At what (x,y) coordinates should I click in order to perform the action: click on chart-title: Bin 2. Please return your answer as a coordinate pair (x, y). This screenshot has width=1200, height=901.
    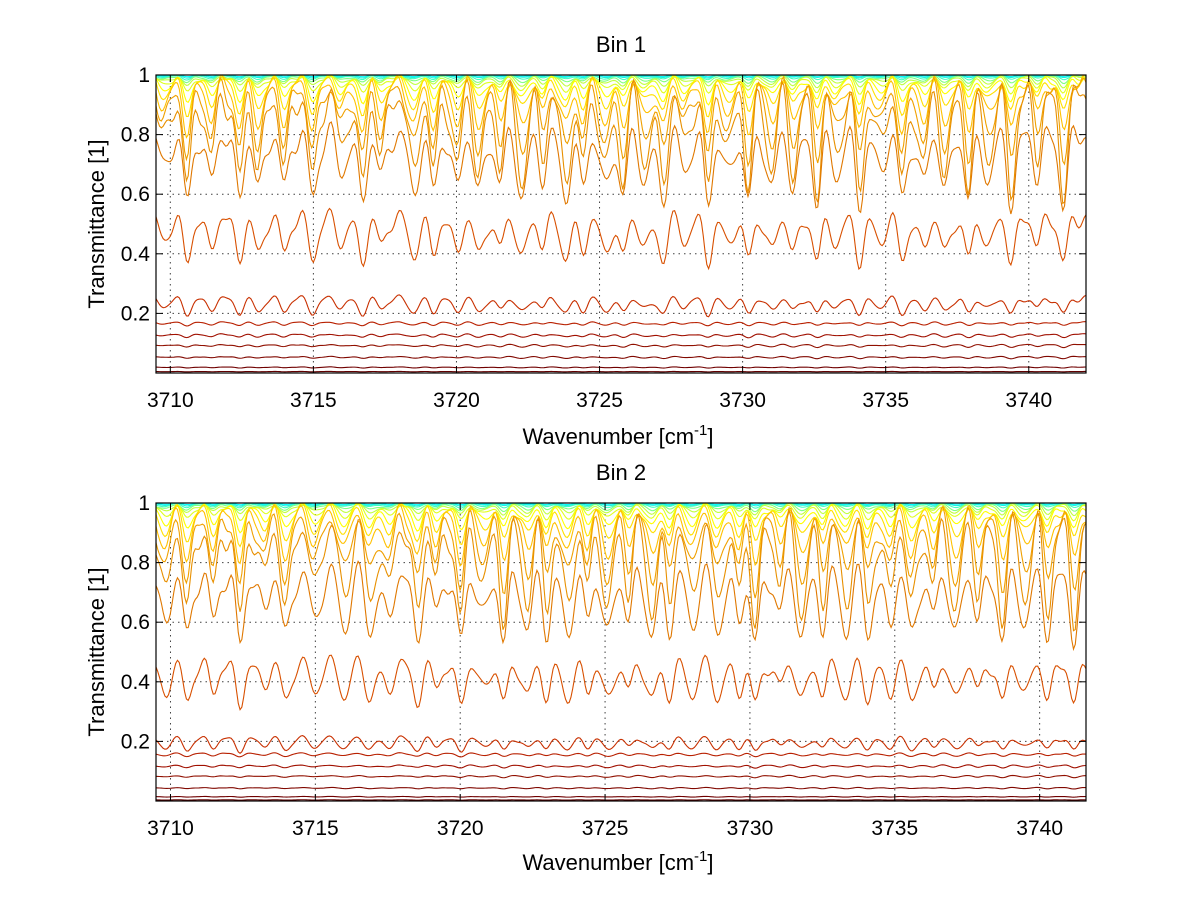
    Looking at the image, I should click on (621, 472).